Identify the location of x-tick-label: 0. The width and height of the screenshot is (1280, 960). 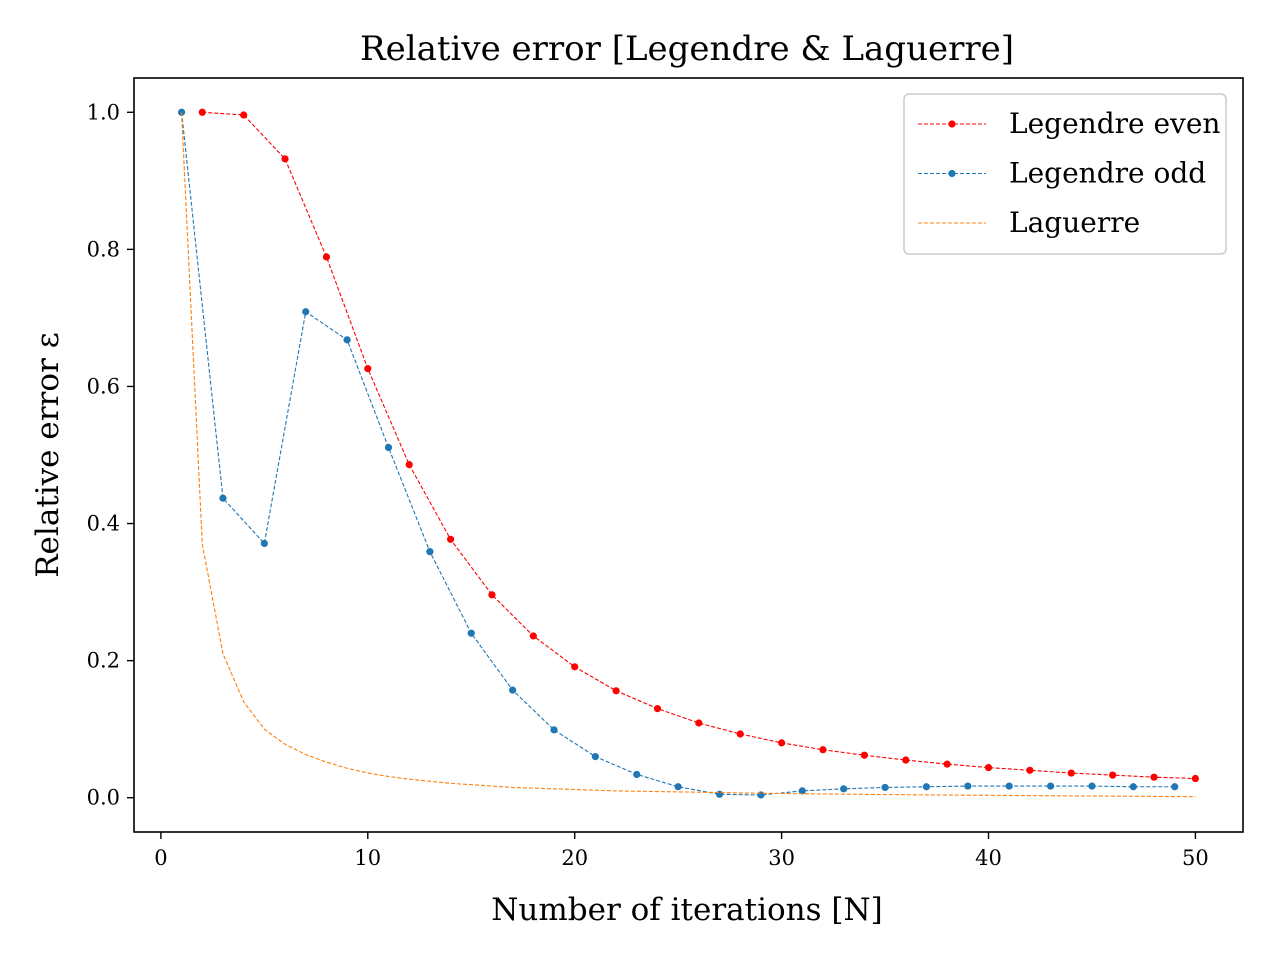
(160, 858).